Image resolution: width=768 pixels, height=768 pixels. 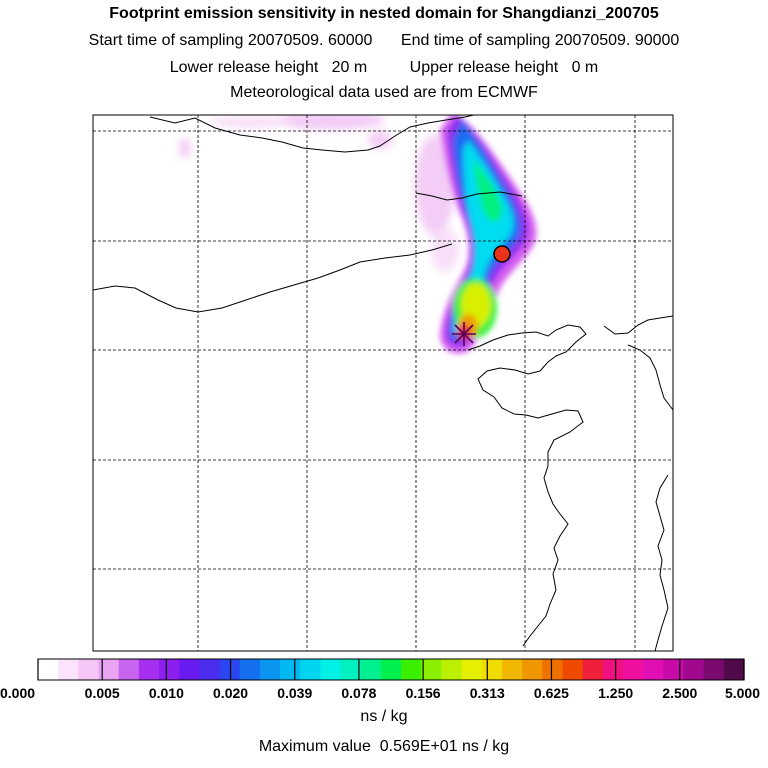 What do you see at coordinates (484, 67) in the screenshot?
I see `upper-height-label: Upper release height` at bounding box center [484, 67].